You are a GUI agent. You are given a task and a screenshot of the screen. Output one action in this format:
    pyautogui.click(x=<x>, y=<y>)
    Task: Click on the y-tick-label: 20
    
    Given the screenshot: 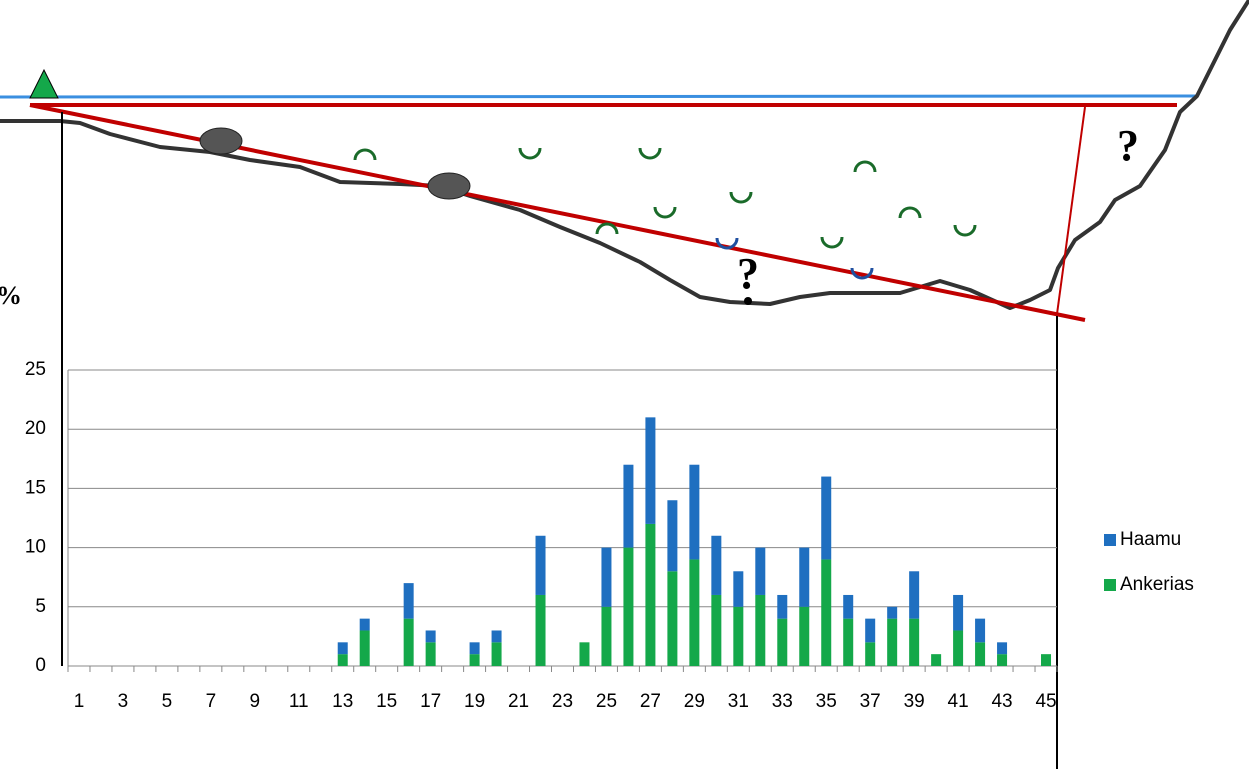 What is the action you would take?
    pyautogui.click(x=35, y=428)
    